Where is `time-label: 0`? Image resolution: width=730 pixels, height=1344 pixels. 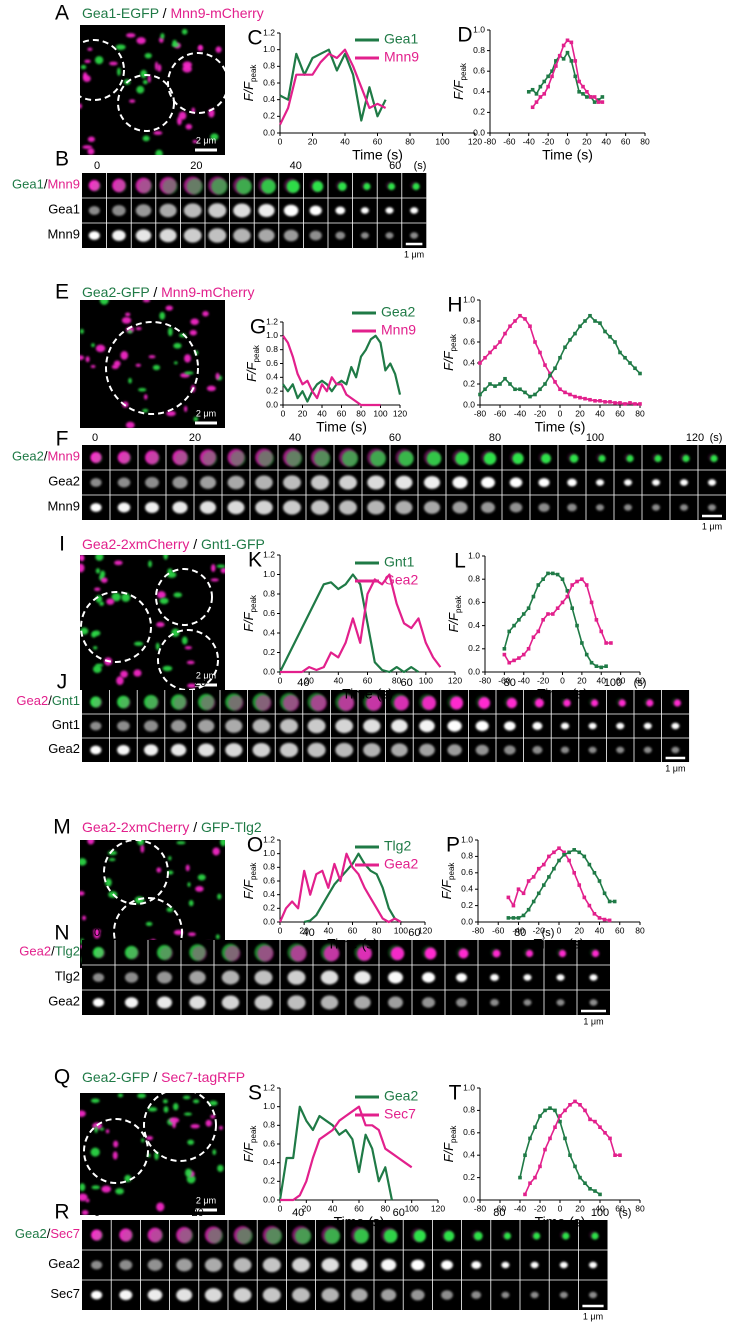
time-label: 0 is located at coordinates (97, 1213).